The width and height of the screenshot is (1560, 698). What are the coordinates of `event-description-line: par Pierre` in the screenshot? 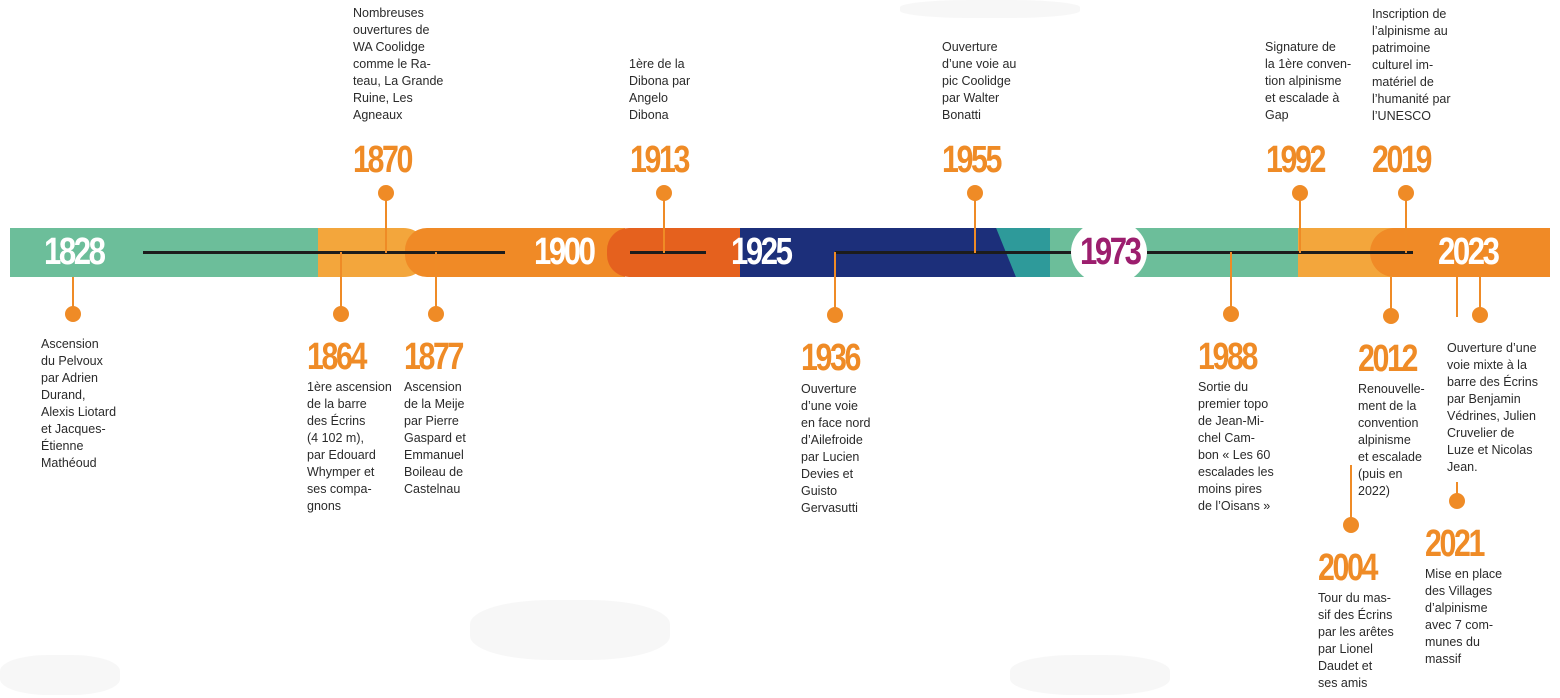 It's located at (431, 421).